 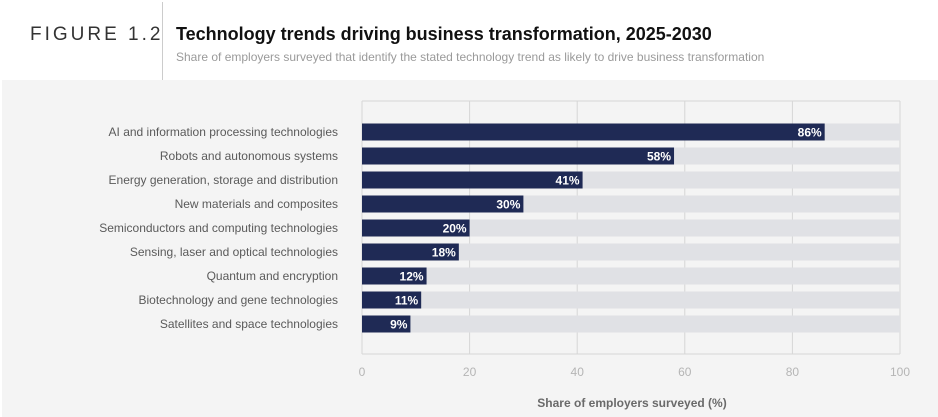 I want to click on category-label: Biotechnology and gene technologies, so click(x=239, y=300).